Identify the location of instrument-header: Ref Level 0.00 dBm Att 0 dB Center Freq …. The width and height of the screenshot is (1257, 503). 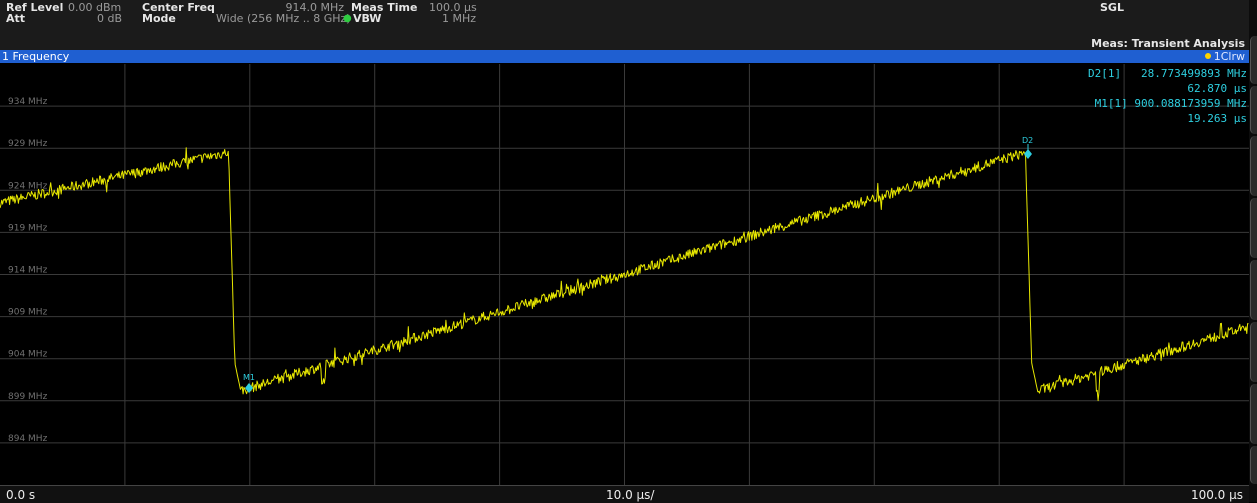
(628, 25).